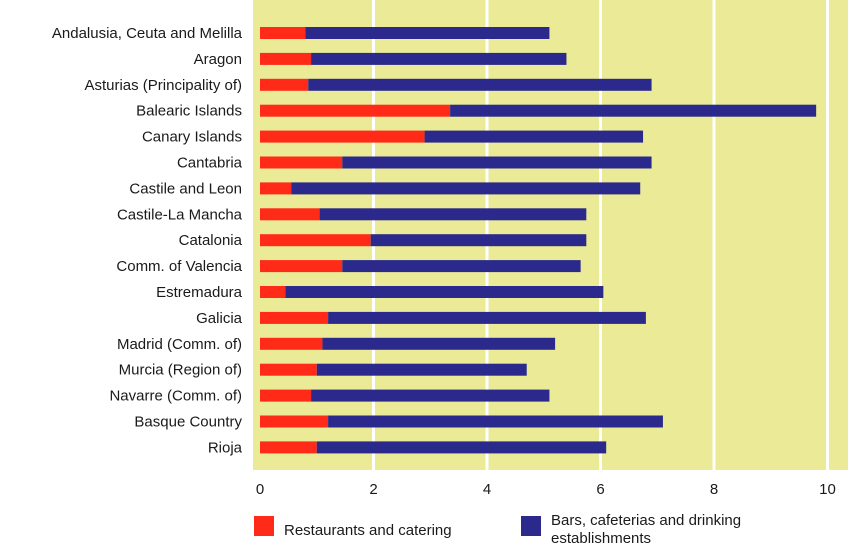 This screenshot has width=848, height=548. Describe the element at coordinates (225, 447) in the screenshot. I see `category-label: Rioja` at that location.